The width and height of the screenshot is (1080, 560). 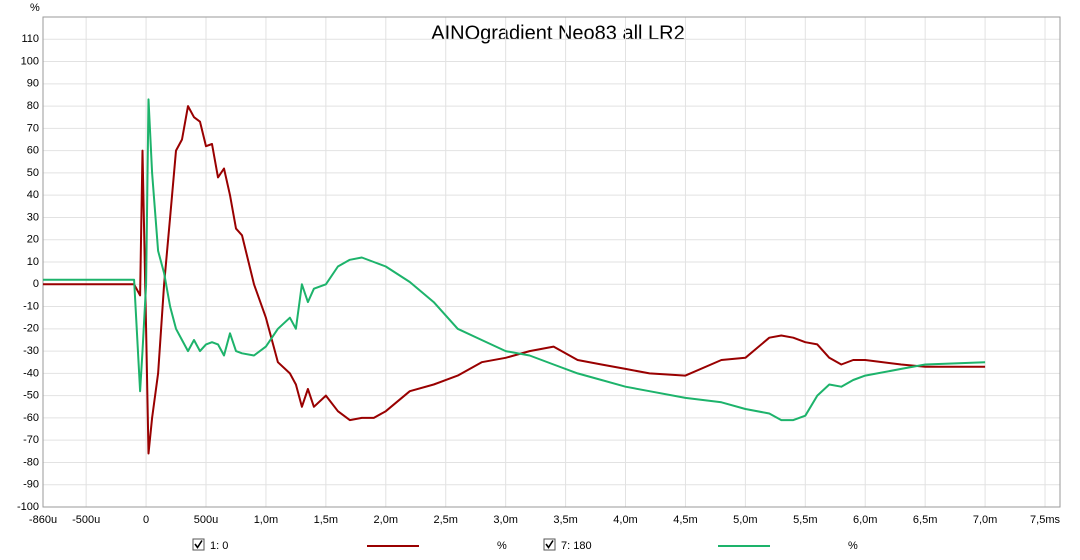 I want to click on y-tick-label: -90, so click(x=31, y=485).